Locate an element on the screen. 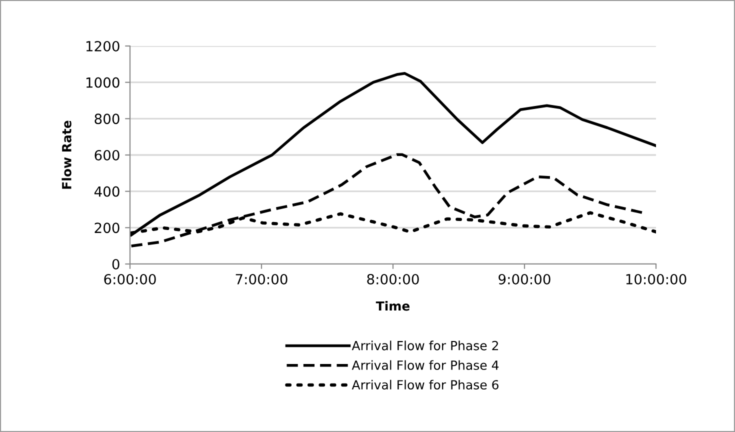 The height and width of the screenshot is (432, 735). legend-label: Arrival Flow for Phase 4 is located at coordinates (425, 365).